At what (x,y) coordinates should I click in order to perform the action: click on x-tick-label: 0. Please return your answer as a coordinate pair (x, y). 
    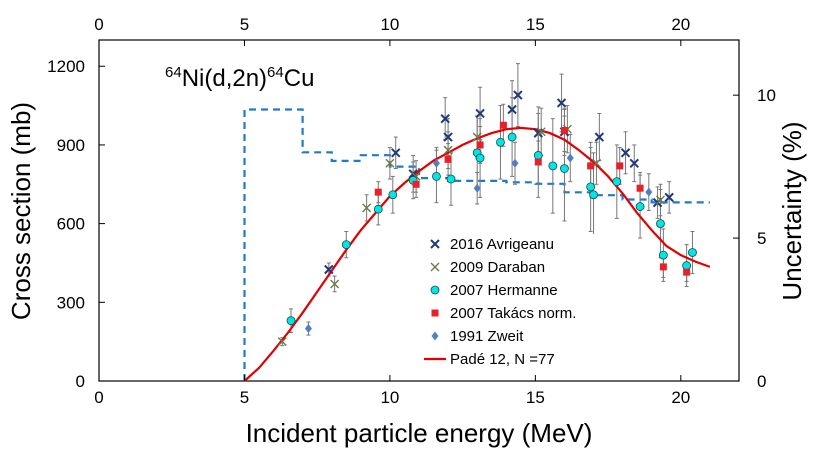
    Looking at the image, I should click on (98, 397).